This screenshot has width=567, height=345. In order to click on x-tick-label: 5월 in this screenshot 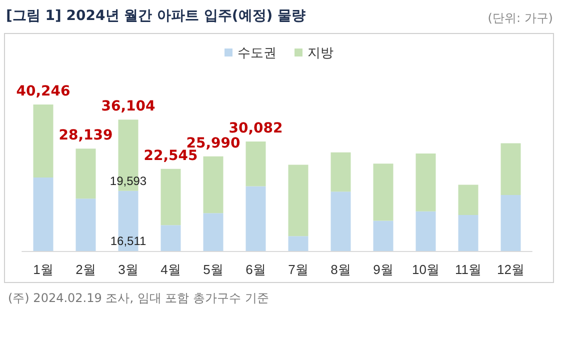, I will do `click(213, 269)`.